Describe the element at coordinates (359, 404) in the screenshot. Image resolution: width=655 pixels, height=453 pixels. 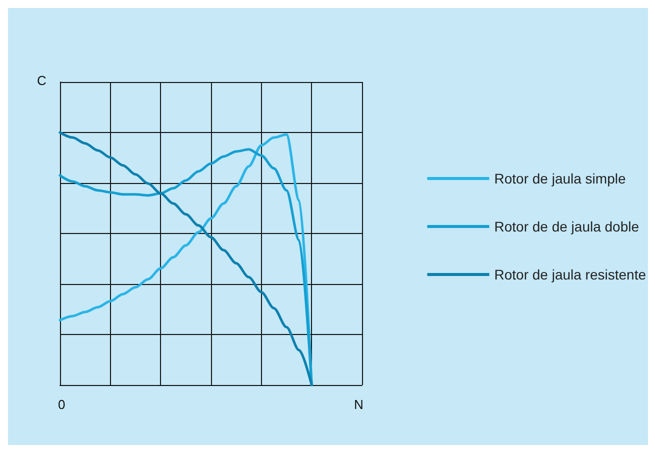
I see `x-axis-title: N` at that location.